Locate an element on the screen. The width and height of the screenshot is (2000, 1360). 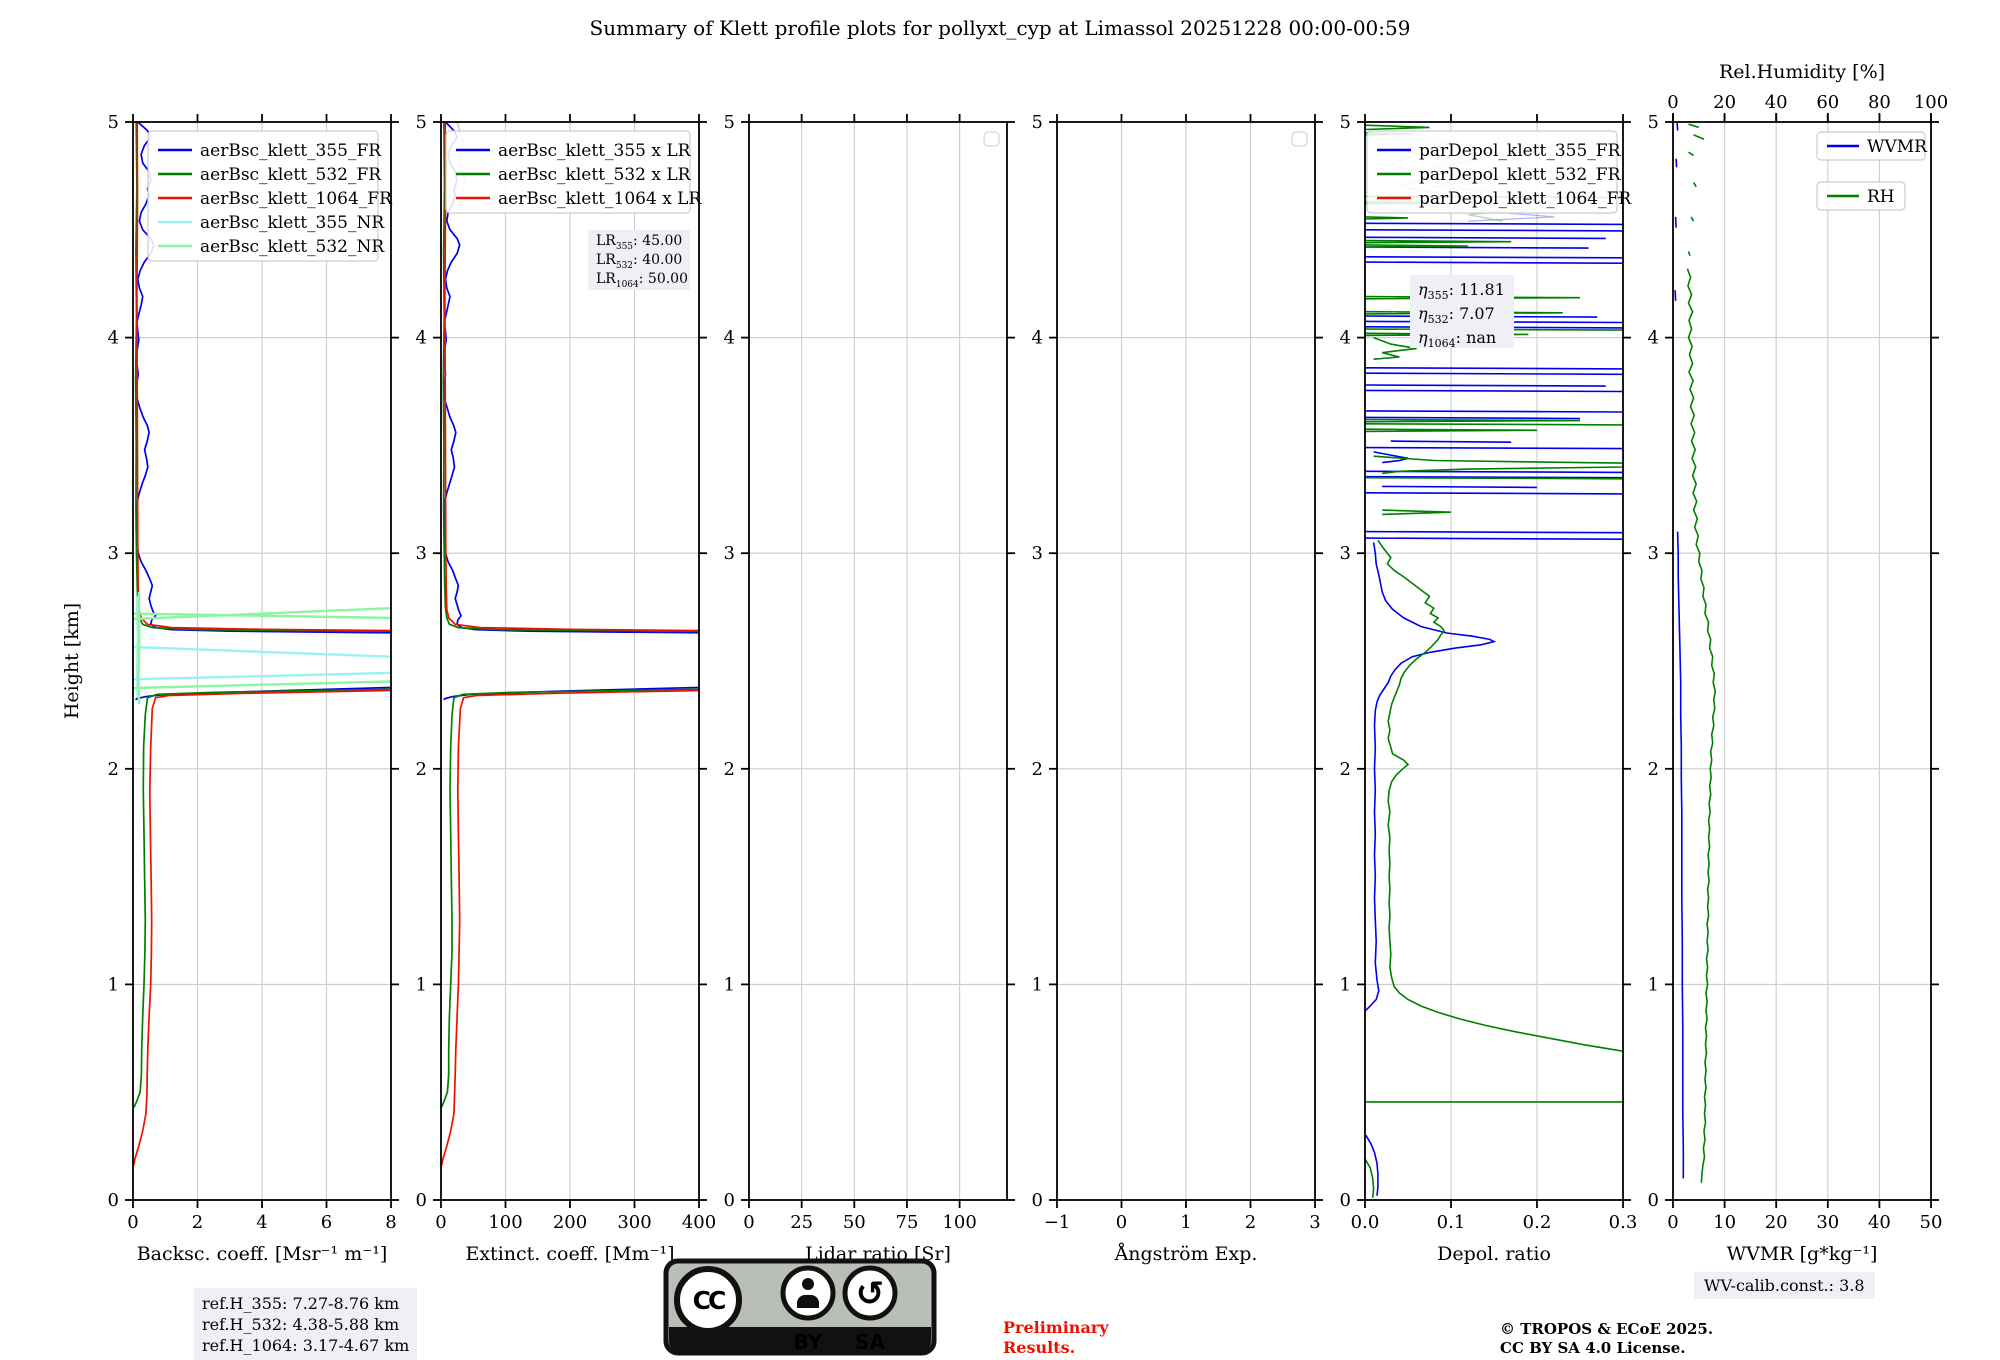
svg-text: 200 is located at coordinates (570, 1222).